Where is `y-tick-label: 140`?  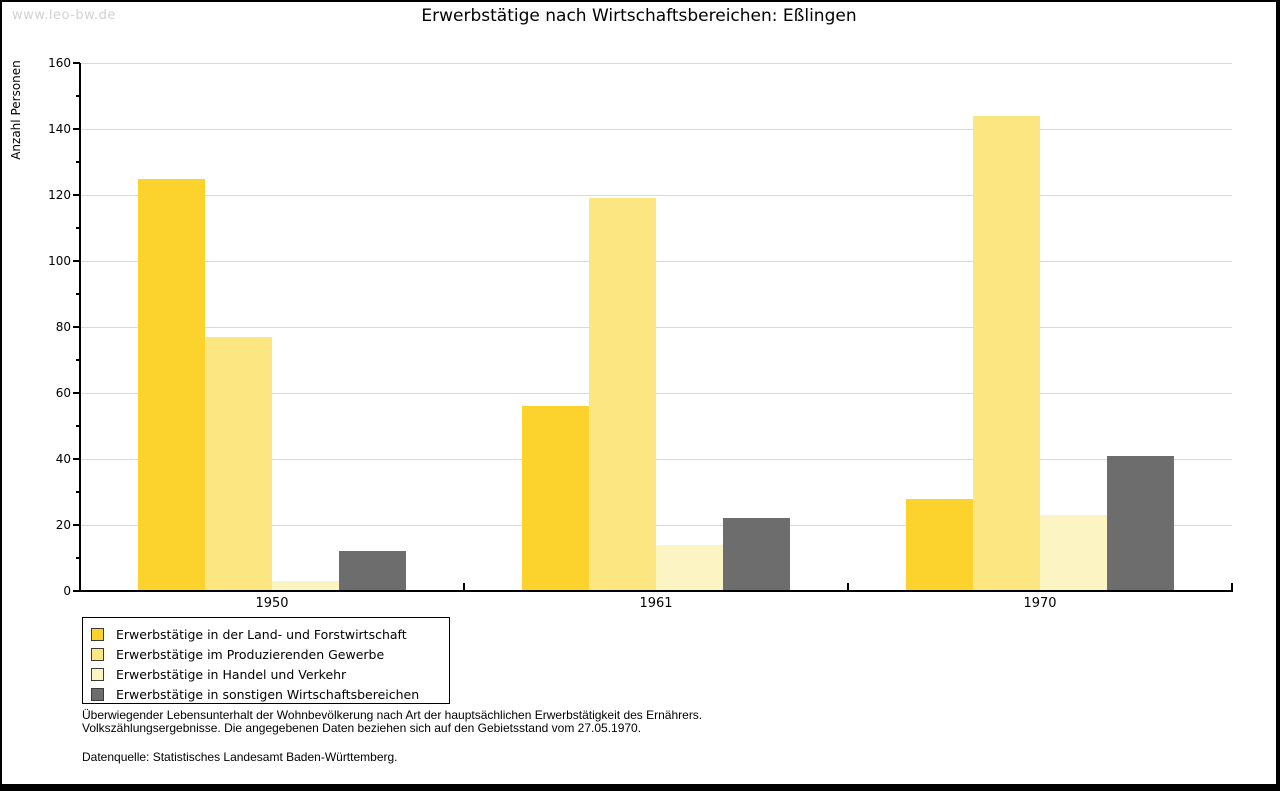 y-tick-label: 140 is located at coordinates (59, 129).